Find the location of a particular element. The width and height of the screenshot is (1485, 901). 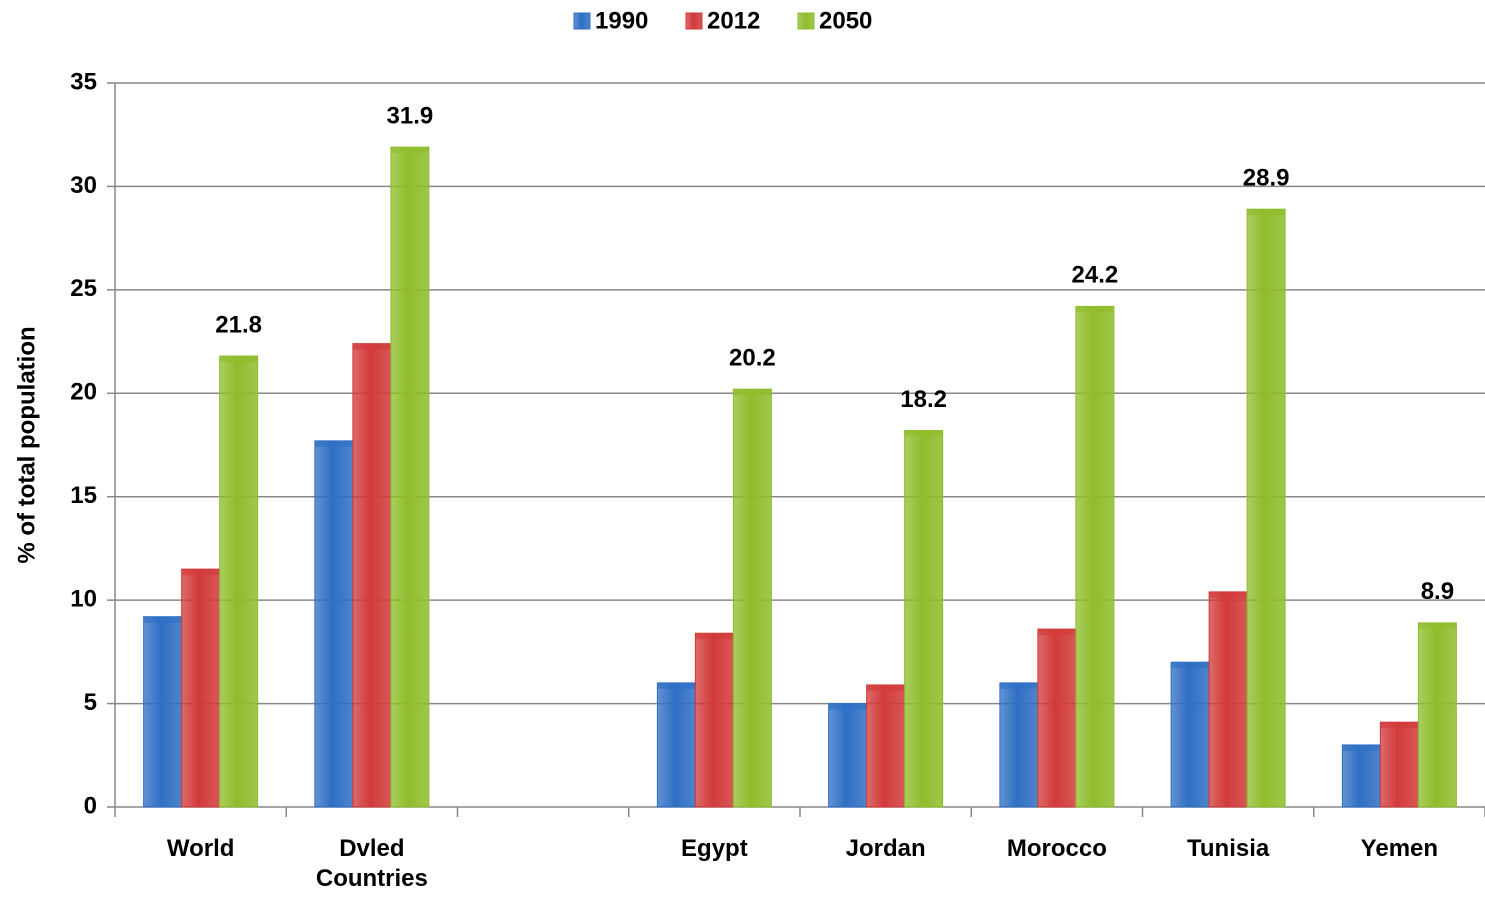

x-tick-label: Tunisia is located at coordinates (1228, 848).